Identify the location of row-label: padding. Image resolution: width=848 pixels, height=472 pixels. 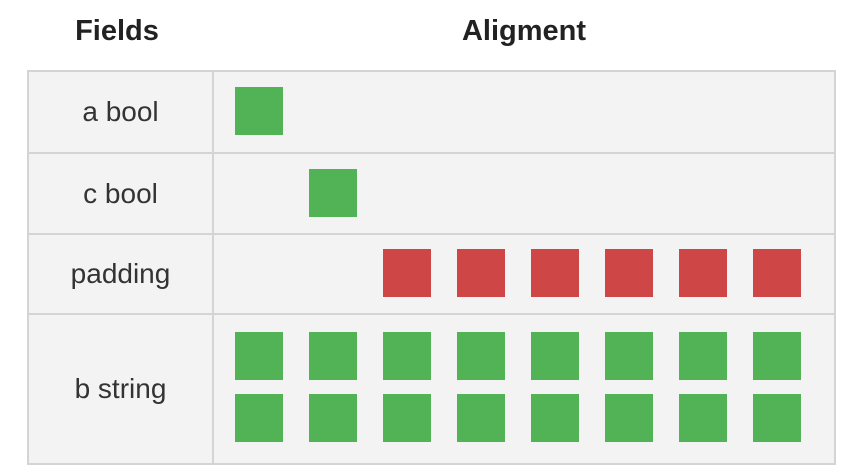
(121, 274).